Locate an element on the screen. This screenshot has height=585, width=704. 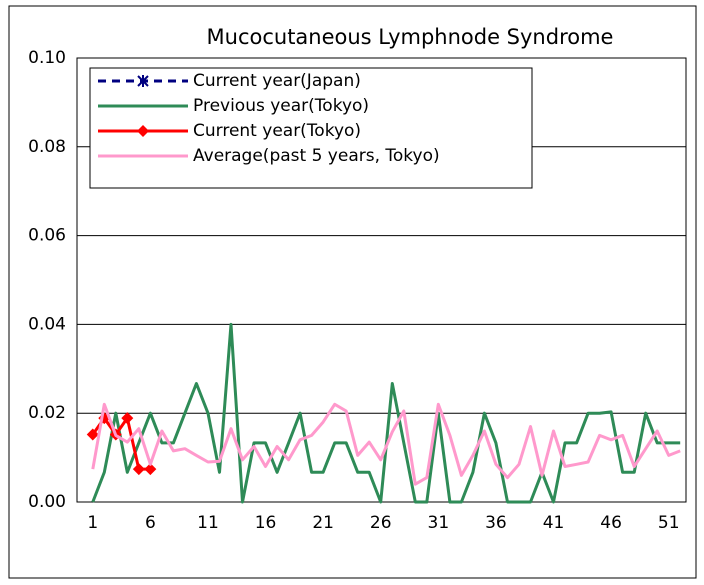
y-tick-label: 0.04 is located at coordinates (47, 324).